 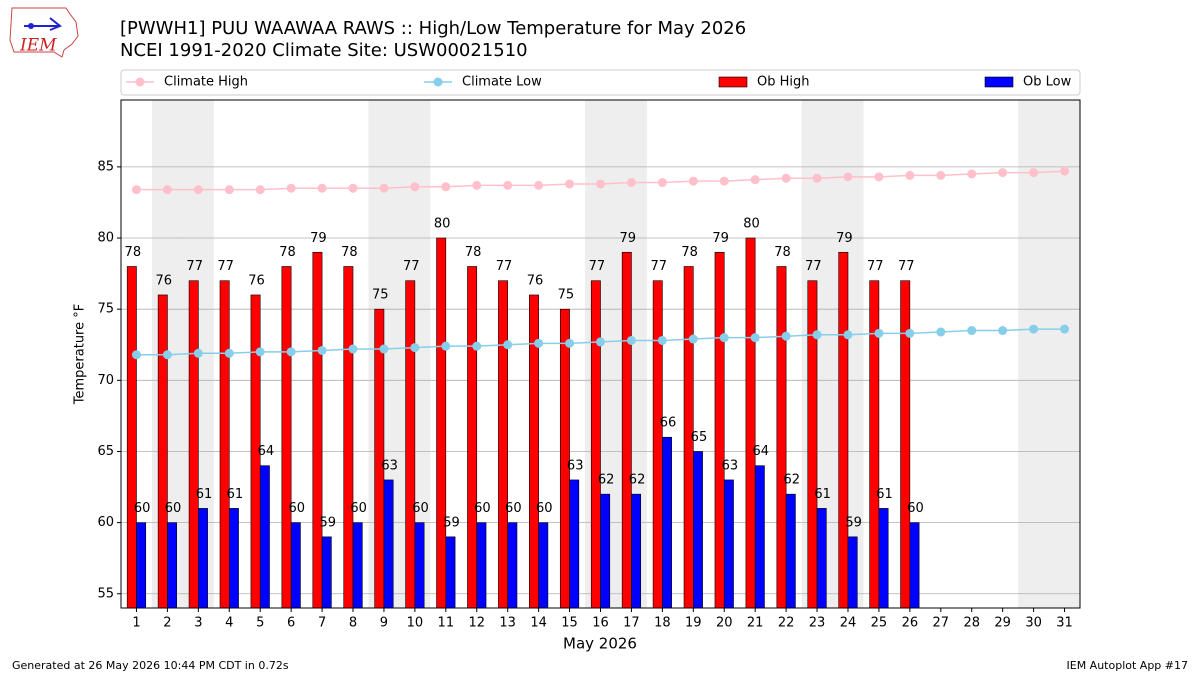 I want to click on x-tick-label: 17, so click(x=631, y=623).